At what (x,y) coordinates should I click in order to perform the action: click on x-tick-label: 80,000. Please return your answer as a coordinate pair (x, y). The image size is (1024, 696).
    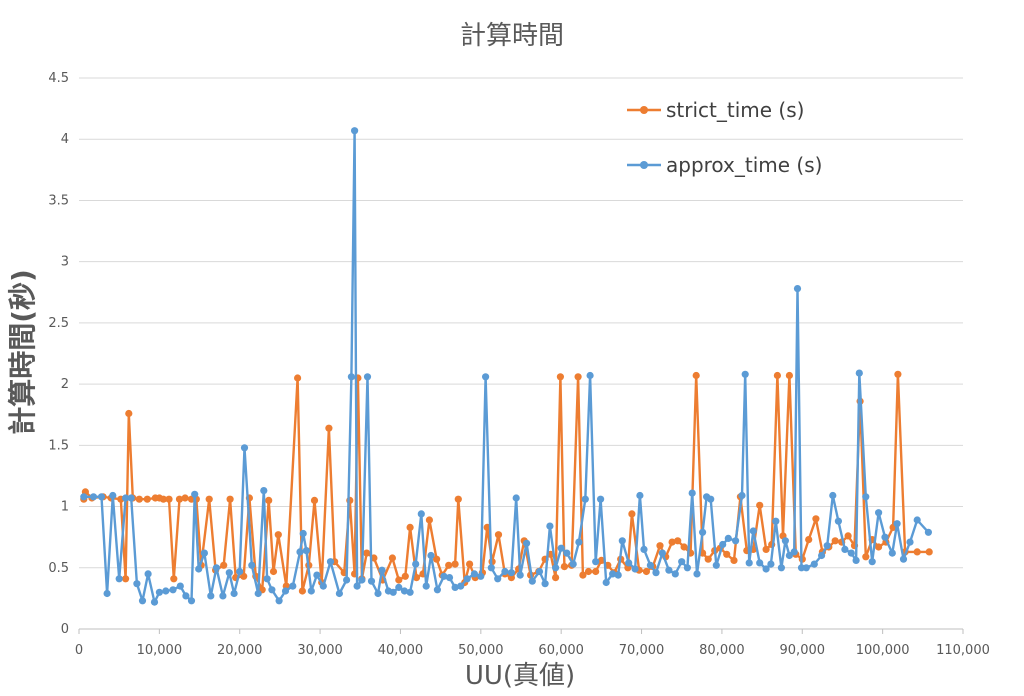
    Looking at the image, I should click on (722, 650).